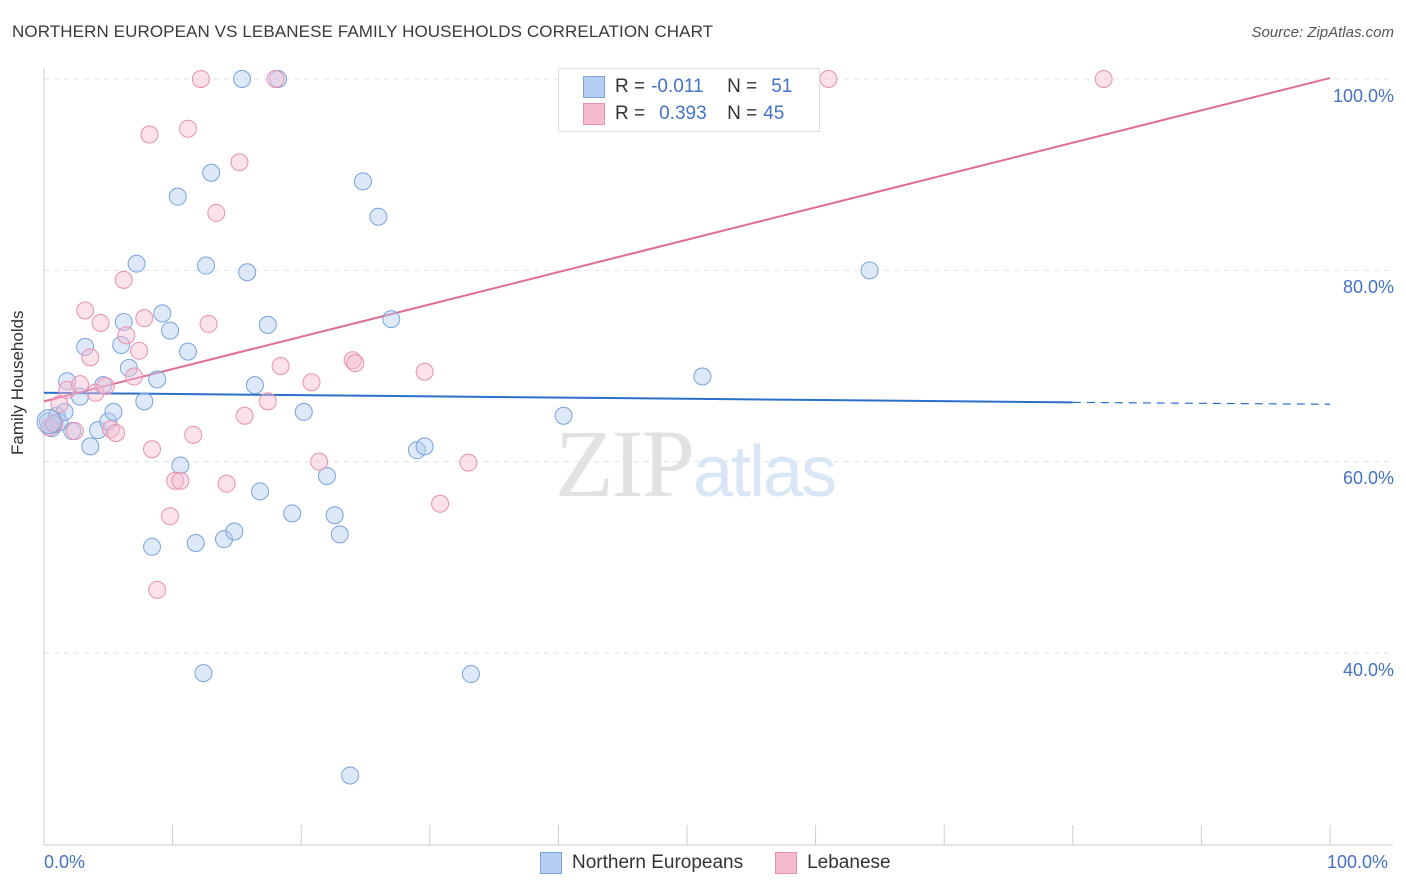 Image resolution: width=1406 pixels, height=892 pixels. Describe the element at coordinates (1358, 862) in the screenshot. I see `x-tick-label-max: 100.0%` at that location.